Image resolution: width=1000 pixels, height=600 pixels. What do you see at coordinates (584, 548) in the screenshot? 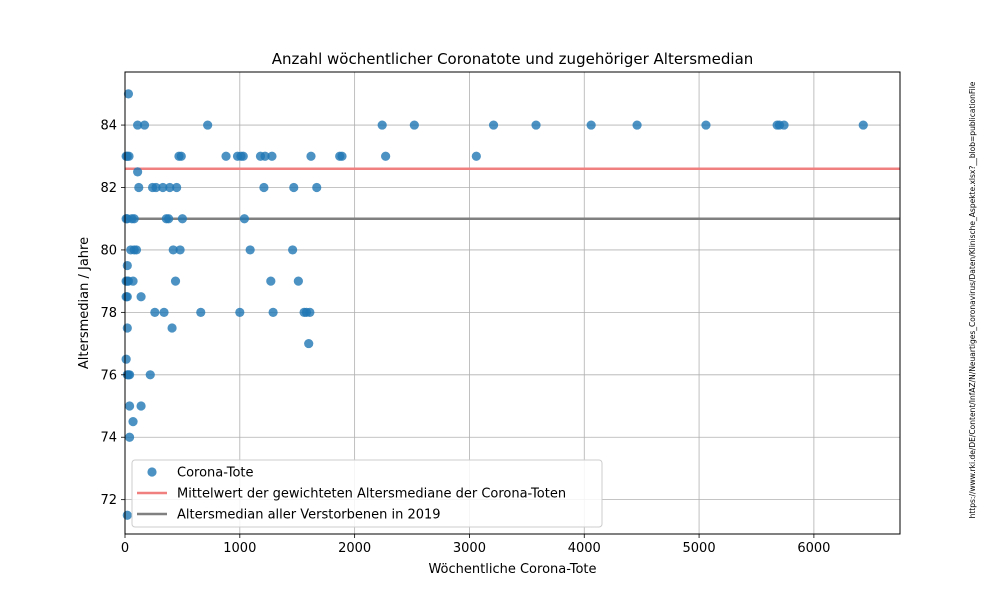
I see `x-tick-label: 4000` at bounding box center [584, 548].